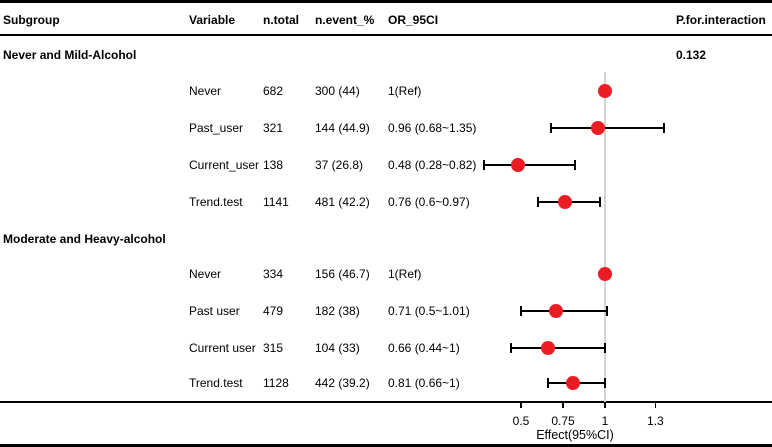  I want to click on row-or-95ci: 0.96 (0.68~1.35), so click(432, 128).